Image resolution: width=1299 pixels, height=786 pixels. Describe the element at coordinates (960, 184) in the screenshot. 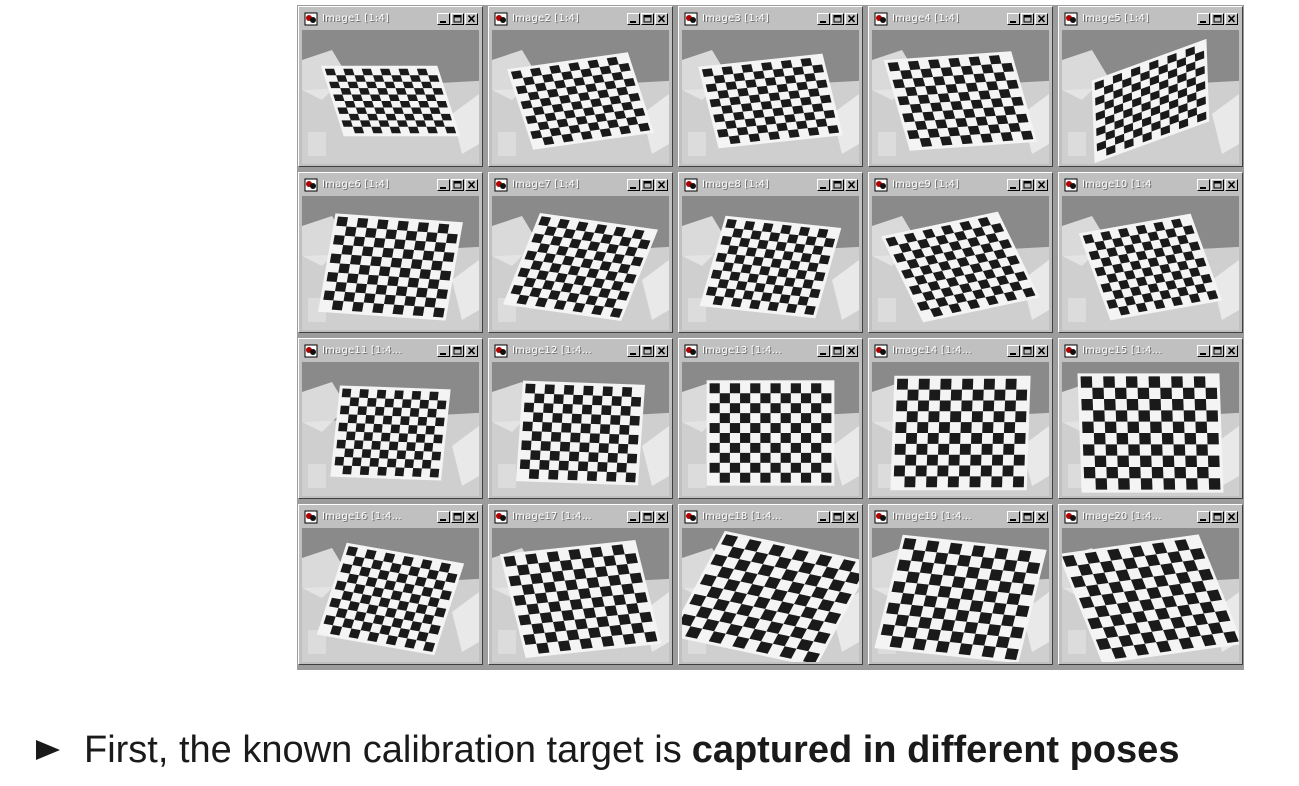

I see `window-titlebar: Image9 [1:4]` at that location.